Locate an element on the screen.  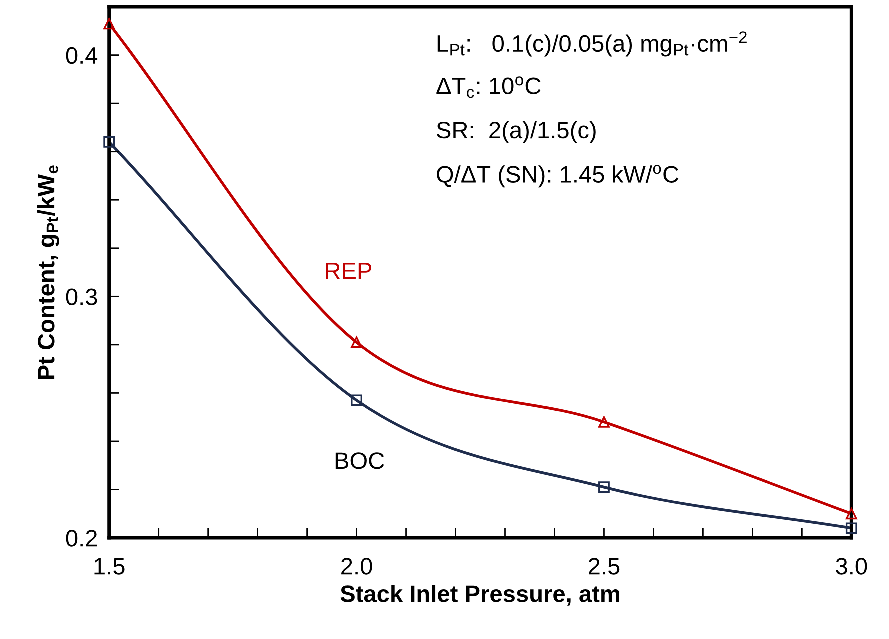
y-axis-title: Pt Content, g$_{Pt}$/kW$_{e}$ is located at coordinates (48, 273).